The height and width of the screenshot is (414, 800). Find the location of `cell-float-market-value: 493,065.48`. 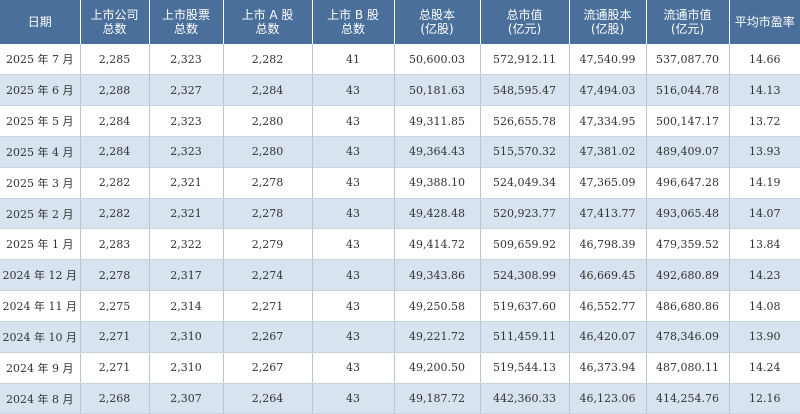

cell-float-market-value: 493,065.48 is located at coordinates (688, 214).